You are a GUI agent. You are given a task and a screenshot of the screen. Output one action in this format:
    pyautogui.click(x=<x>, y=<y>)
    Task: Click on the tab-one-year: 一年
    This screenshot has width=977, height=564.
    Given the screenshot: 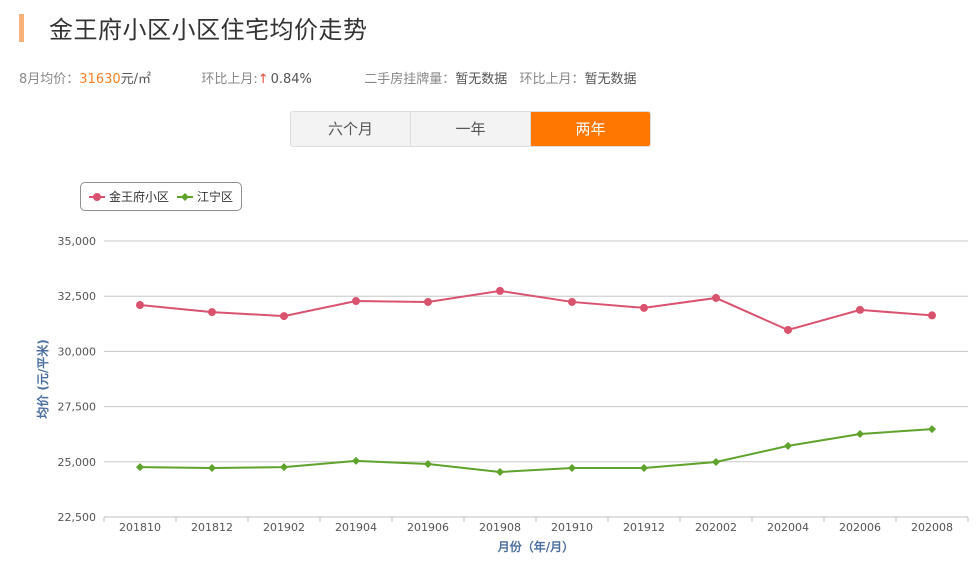 What is the action you would take?
    pyautogui.click(x=471, y=129)
    